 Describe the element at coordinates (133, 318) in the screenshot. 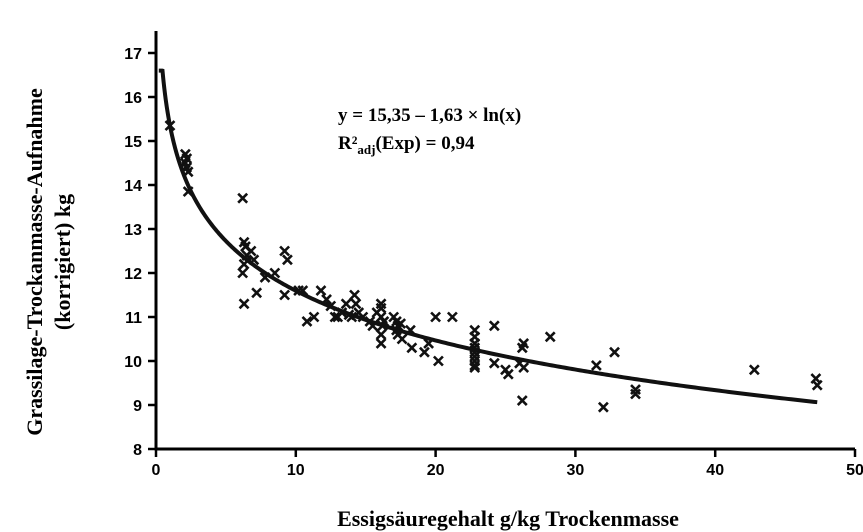

I see `y-tick-label: 11` at that location.